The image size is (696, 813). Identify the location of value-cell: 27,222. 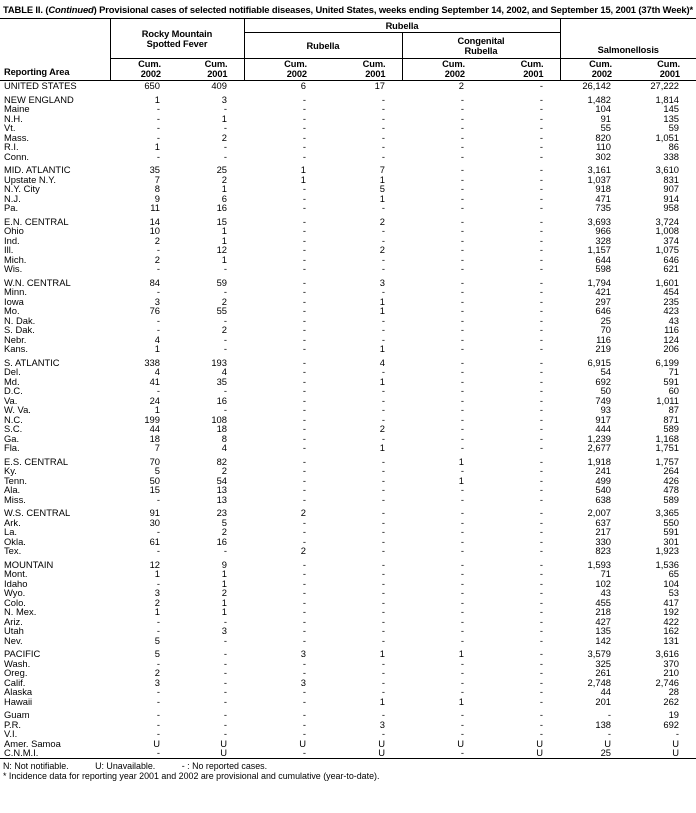
(665, 85).